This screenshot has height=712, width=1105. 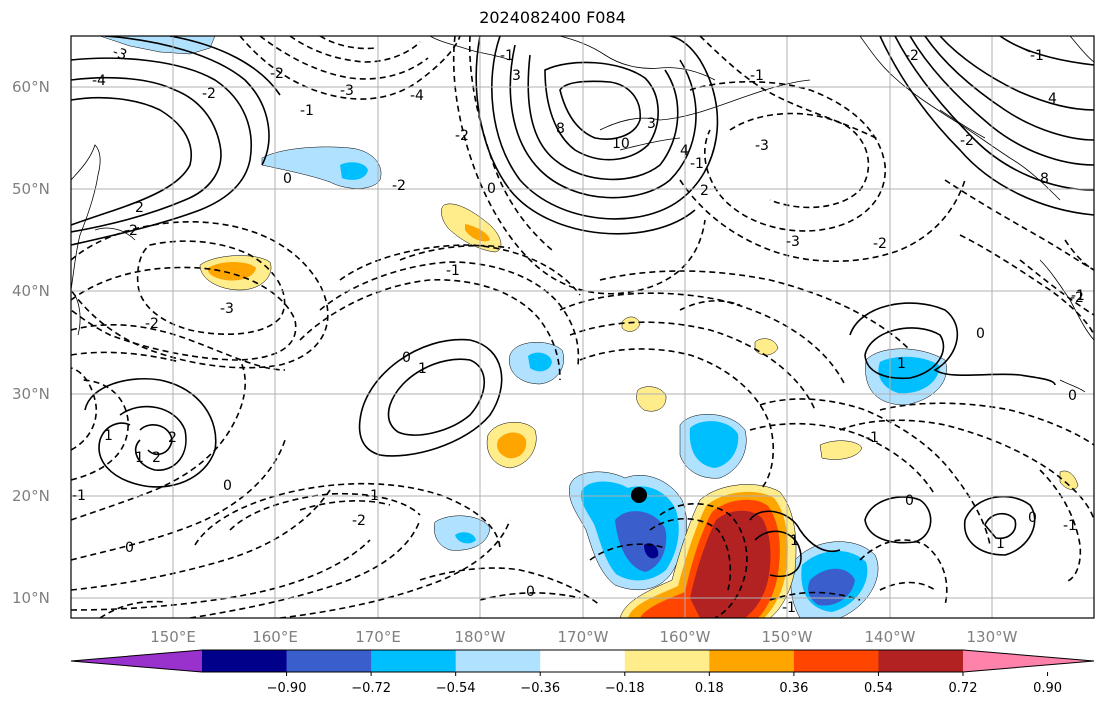 I want to click on colorbar-outline, so click(x=582, y=661).